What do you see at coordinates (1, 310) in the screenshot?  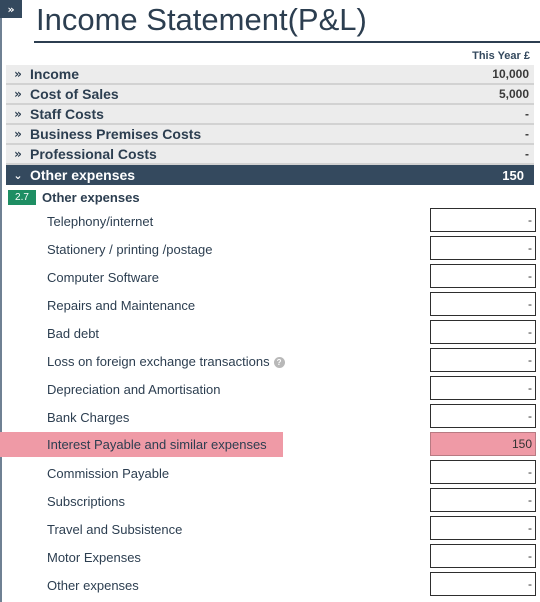 I see `left-divider` at bounding box center [1, 310].